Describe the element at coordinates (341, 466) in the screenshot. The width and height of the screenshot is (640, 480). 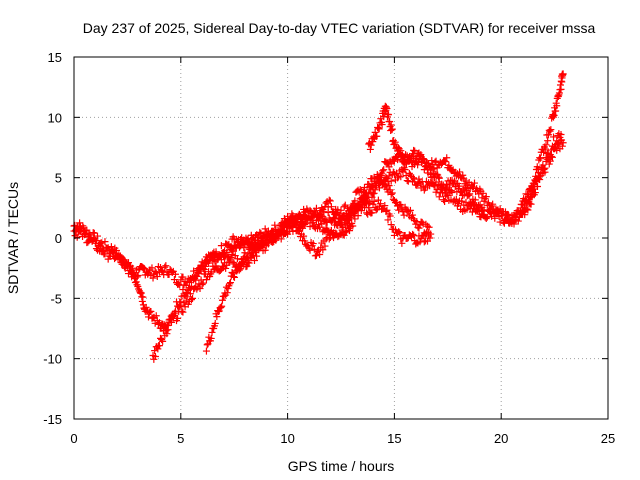
I see `x-axis-label: GPS time / hours` at that location.